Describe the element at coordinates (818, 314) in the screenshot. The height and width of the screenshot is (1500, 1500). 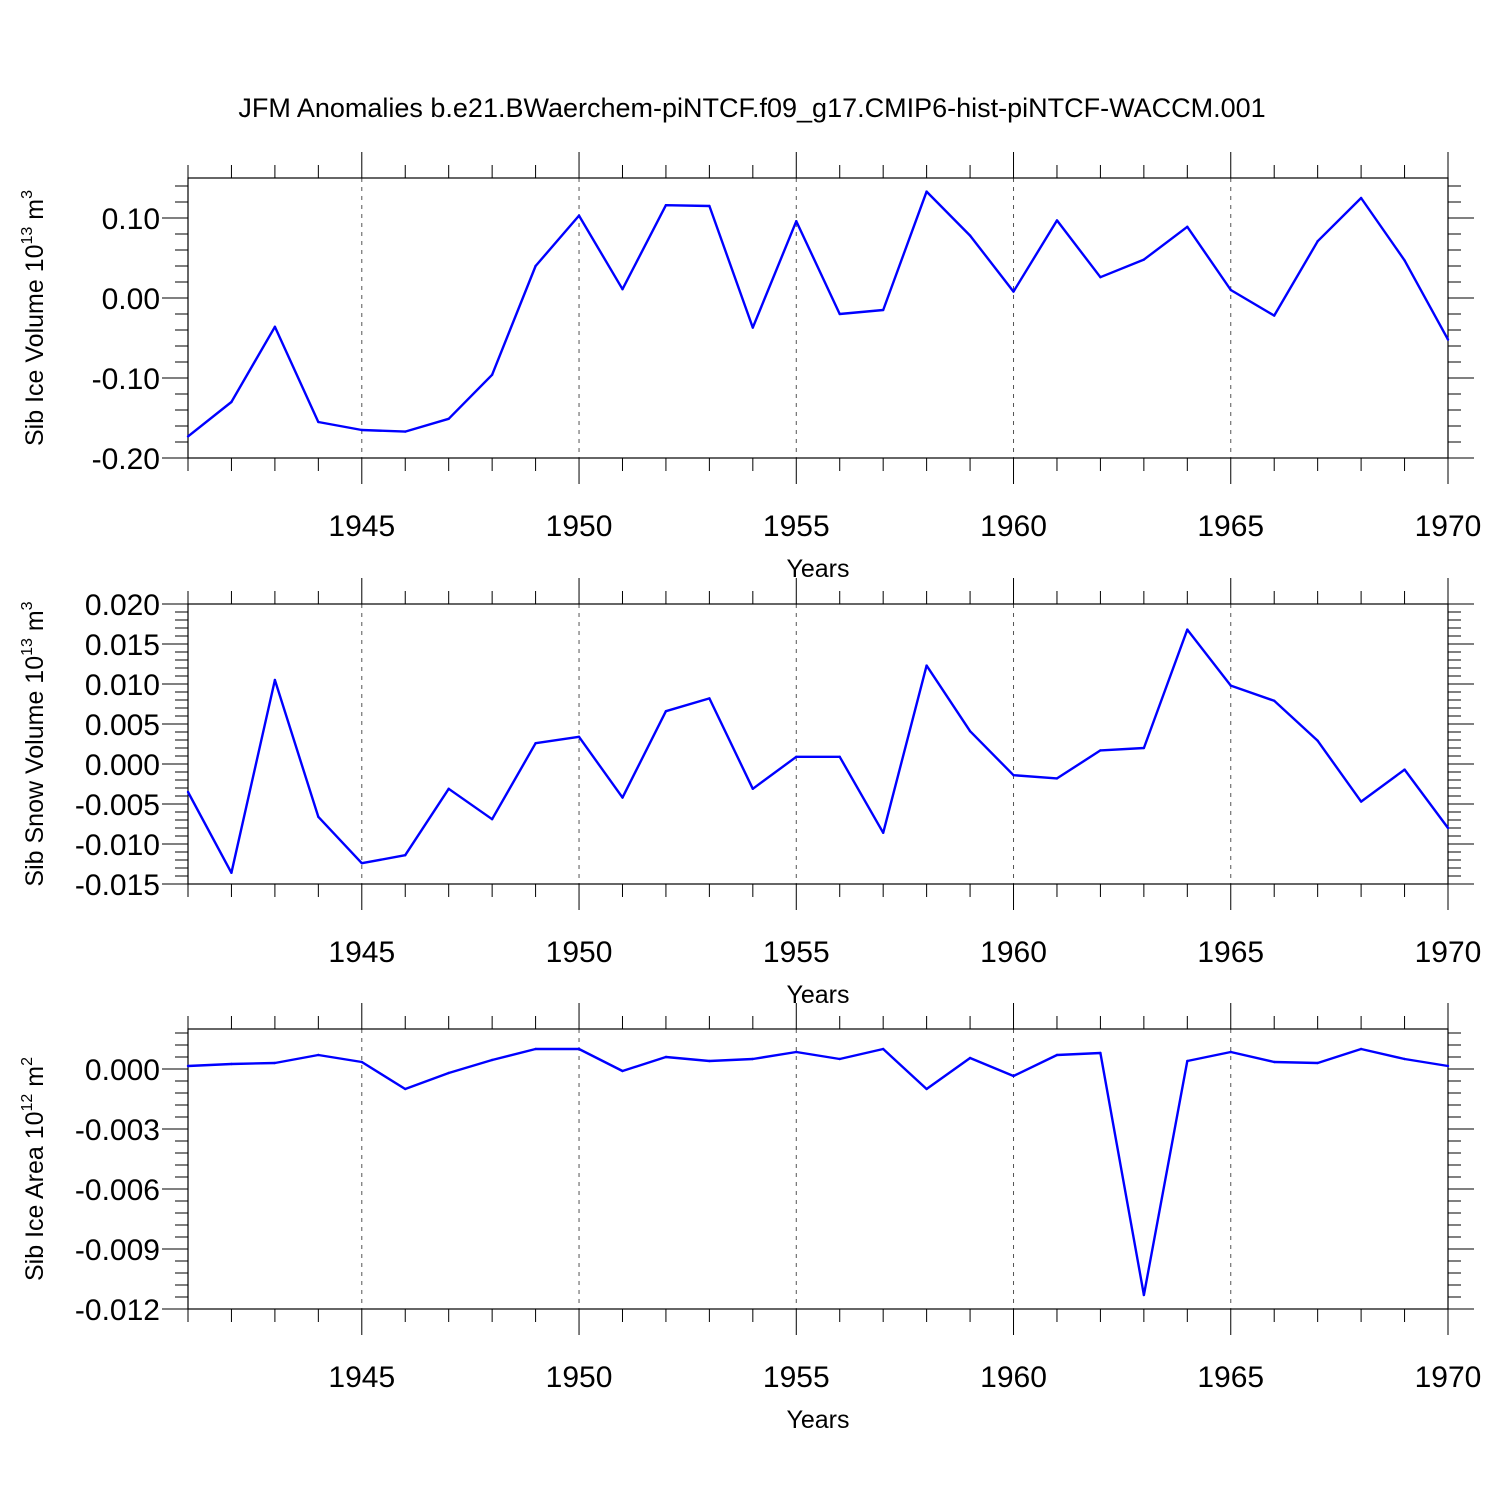
I see `series-line` at that location.